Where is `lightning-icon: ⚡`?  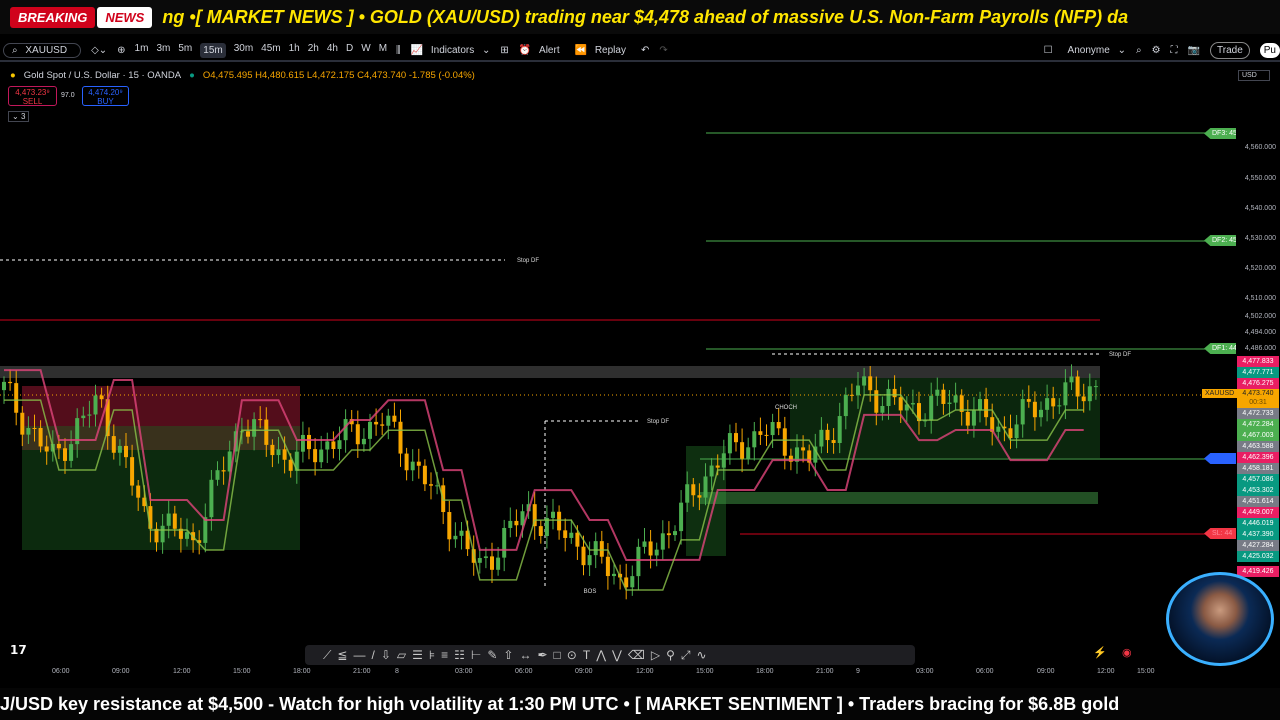 lightning-icon: ⚡ is located at coordinates (1100, 653).